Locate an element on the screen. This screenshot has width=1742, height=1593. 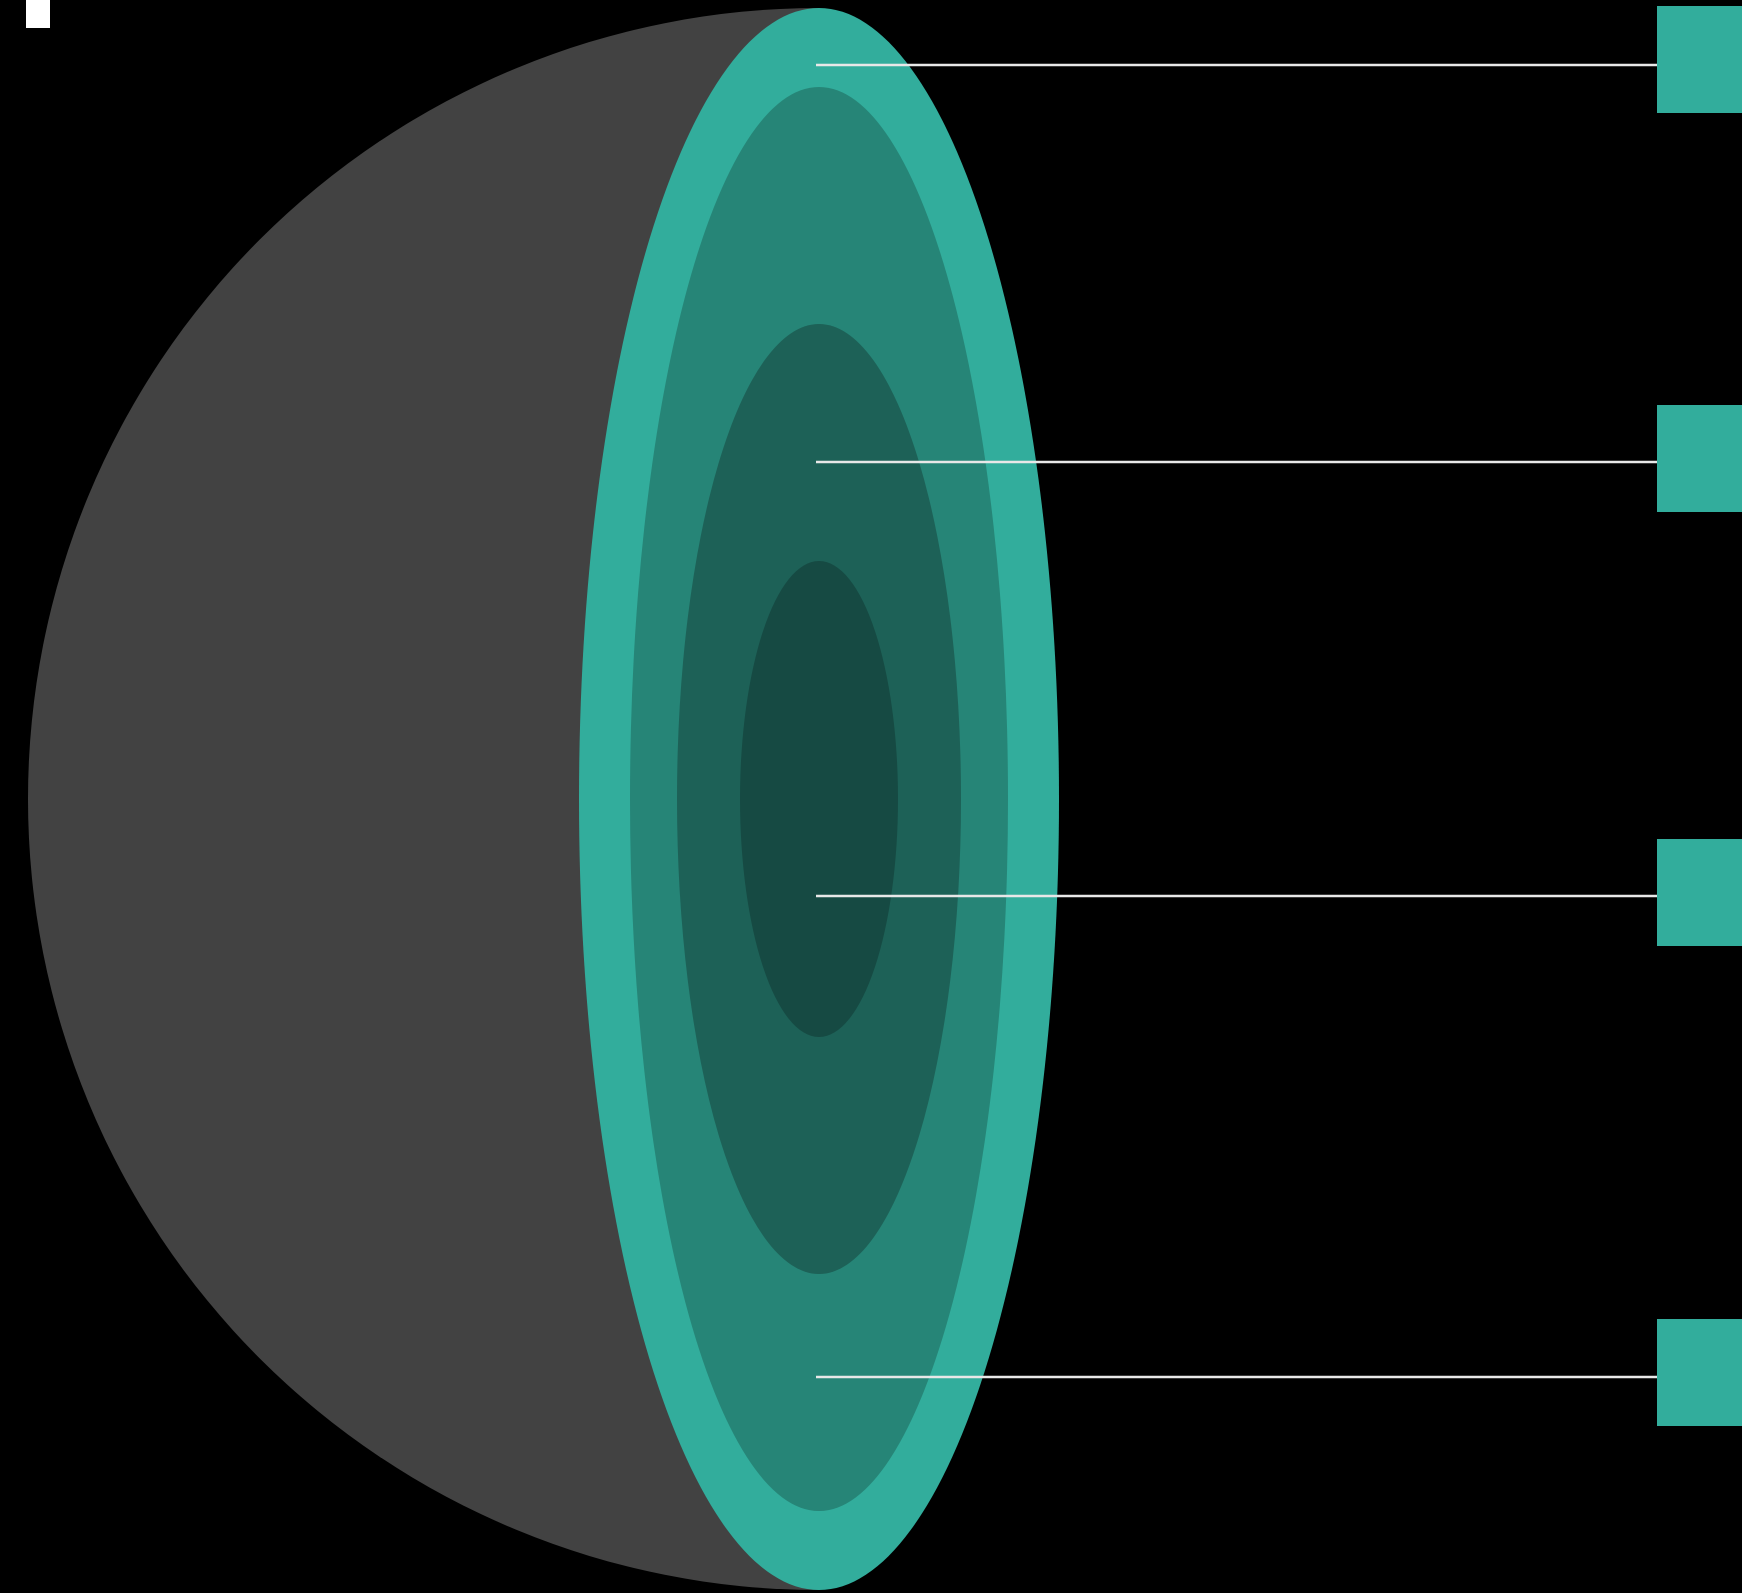
inner-core-layer is located at coordinates (819, 799).